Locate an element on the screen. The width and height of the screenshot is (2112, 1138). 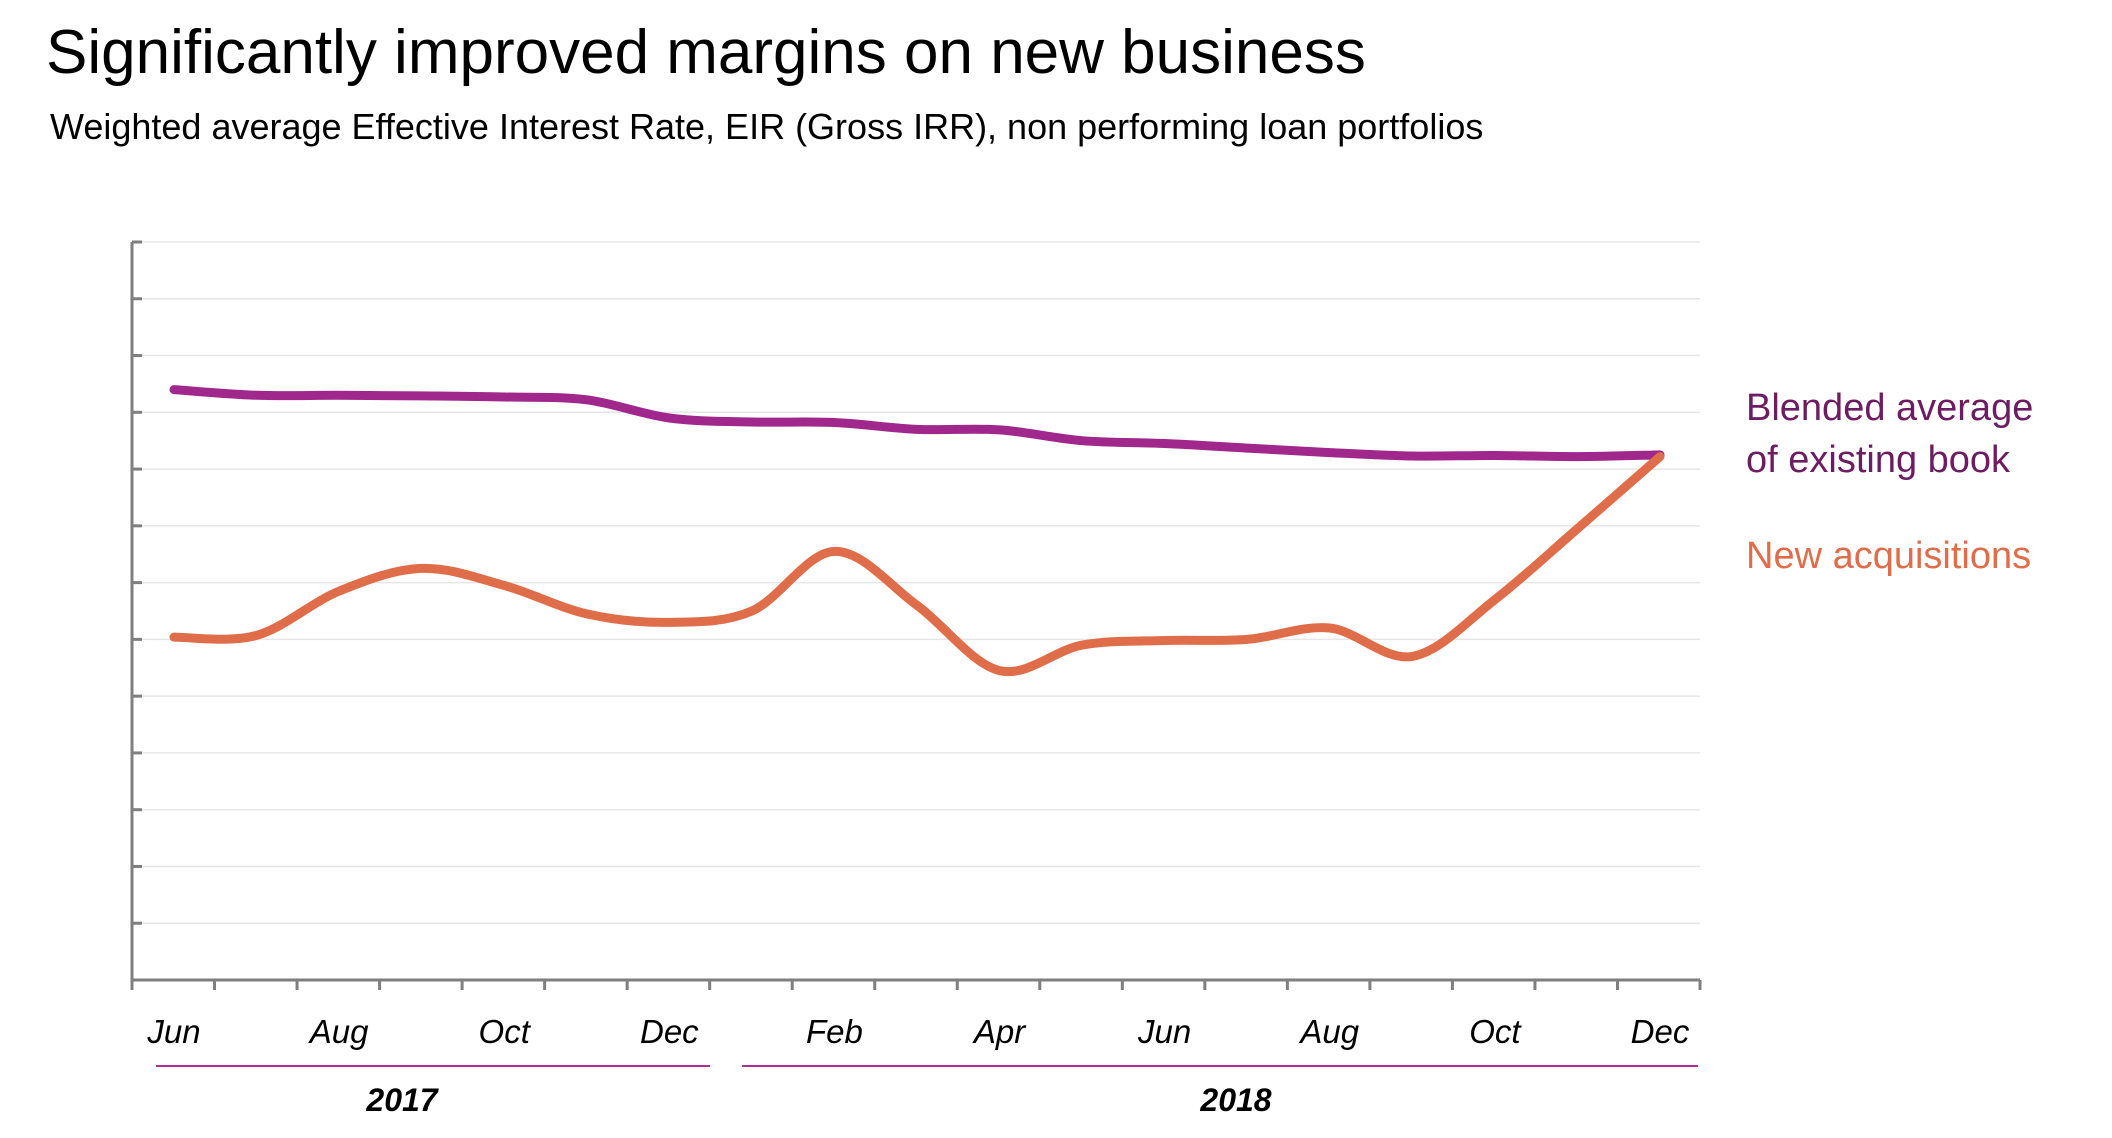
series-line-blended-average is located at coordinates (917, 423).